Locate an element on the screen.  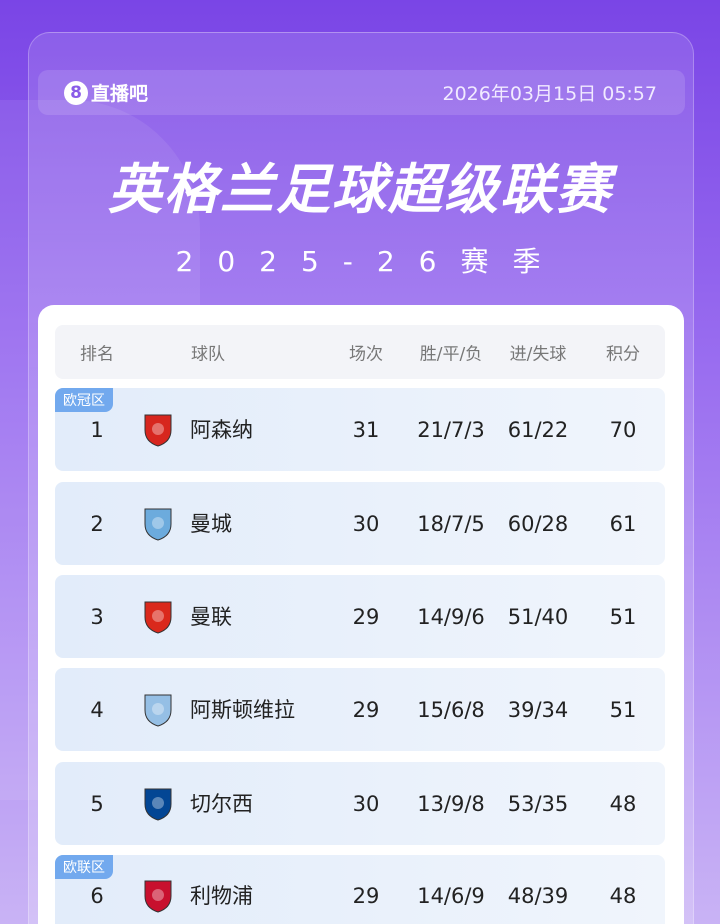
rank: 5 is located at coordinates (97, 803).